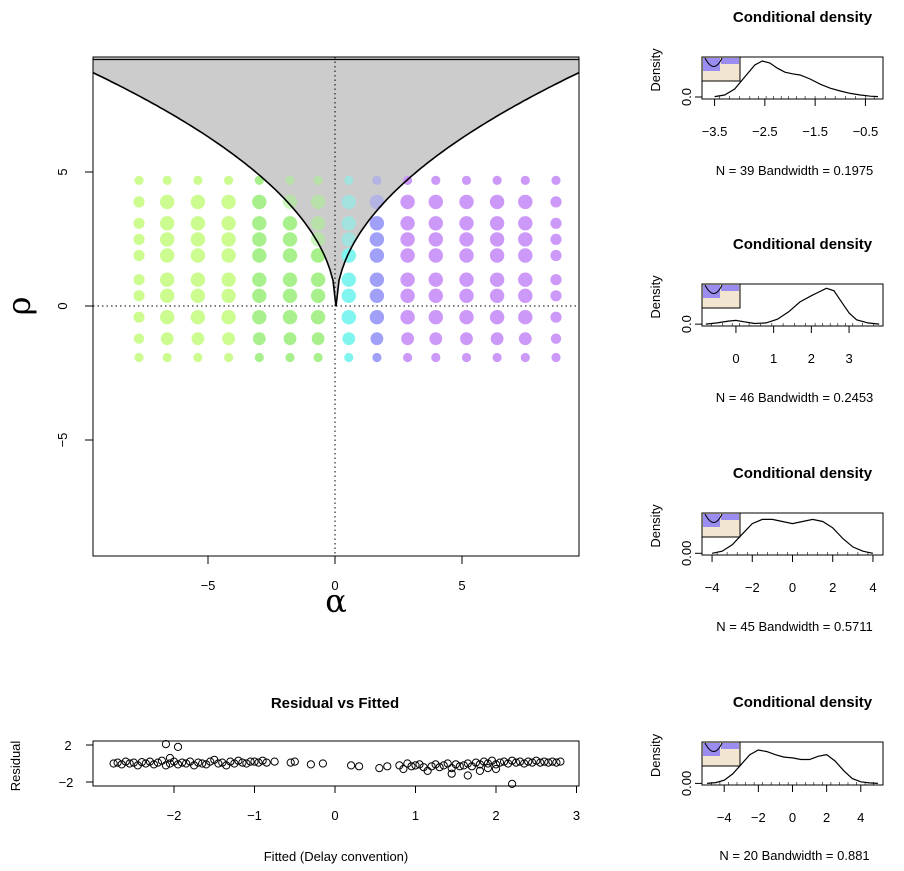 The height and width of the screenshot is (871, 904). Describe the element at coordinates (803, 473) in the screenshot. I see `density-title: Conditional density` at that location.